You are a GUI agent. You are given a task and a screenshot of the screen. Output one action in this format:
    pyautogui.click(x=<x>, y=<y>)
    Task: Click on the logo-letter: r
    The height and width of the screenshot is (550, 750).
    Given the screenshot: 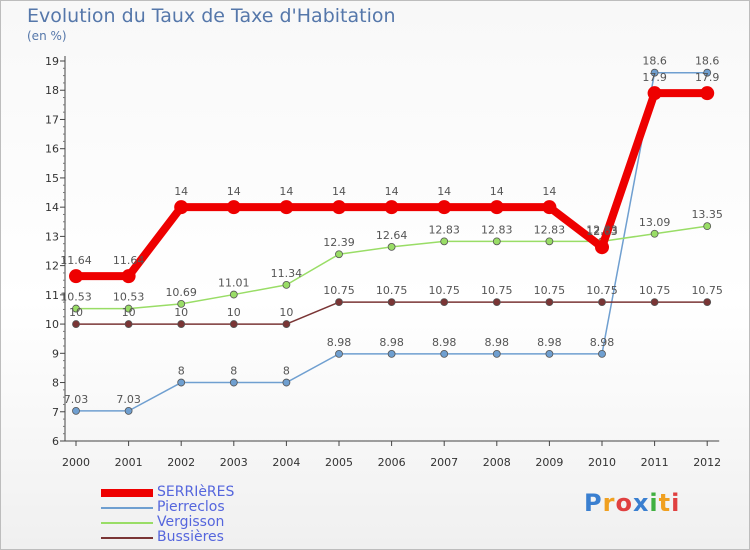 What is the action you would take?
    pyautogui.click(x=609, y=503)
    